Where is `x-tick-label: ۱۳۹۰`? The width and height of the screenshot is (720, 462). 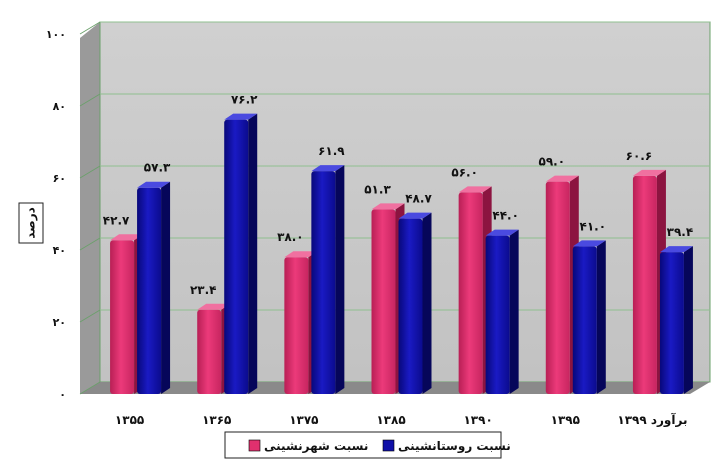 x-tick-label: ۱۳۹۰ is located at coordinates (477, 420).